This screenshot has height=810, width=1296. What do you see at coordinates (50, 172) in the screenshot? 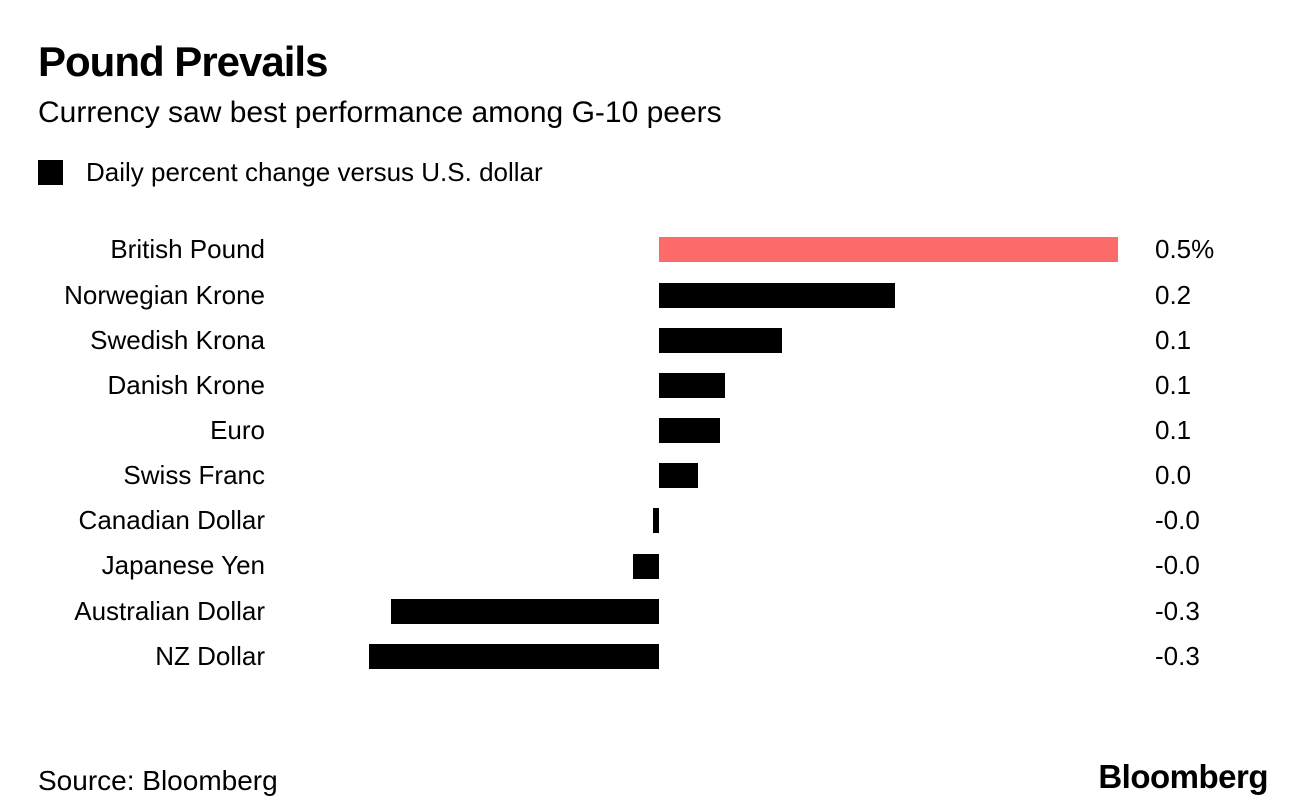
I see `legend-swatch` at bounding box center [50, 172].